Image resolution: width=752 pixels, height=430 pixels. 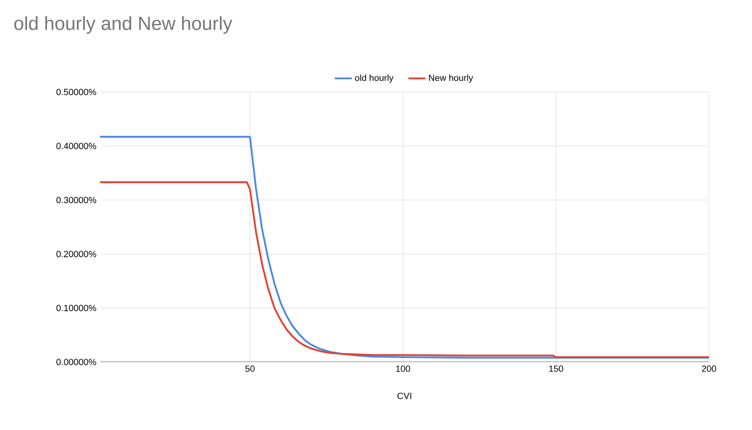 What do you see at coordinates (374, 78) in the screenshot?
I see `legend-label: old hourly` at bounding box center [374, 78].